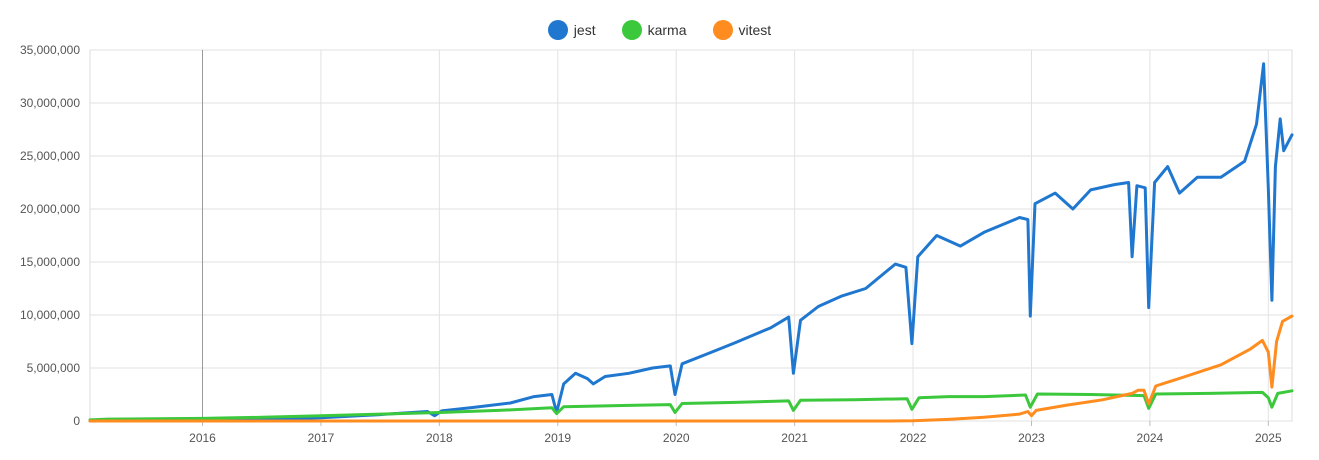  Describe the element at coordinates (50, 315) in the screenshot. I see `y-tick-label: 10,000,000` at that location.